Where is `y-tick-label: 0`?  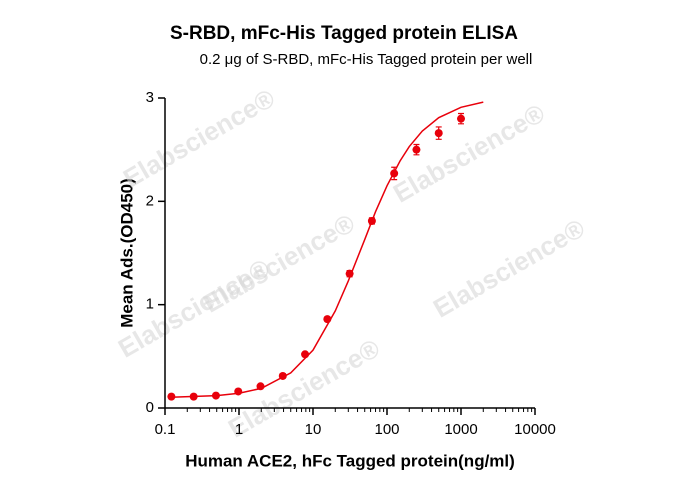 y-tick-label: 0 is located at coordinates (150, 407).